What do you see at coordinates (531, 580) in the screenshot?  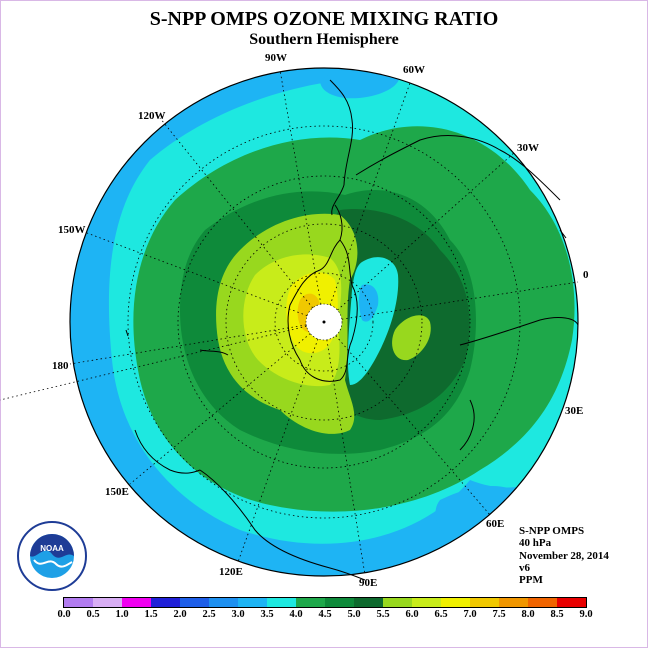 I see `info-units: PPM` at bounding box center [531, 580].